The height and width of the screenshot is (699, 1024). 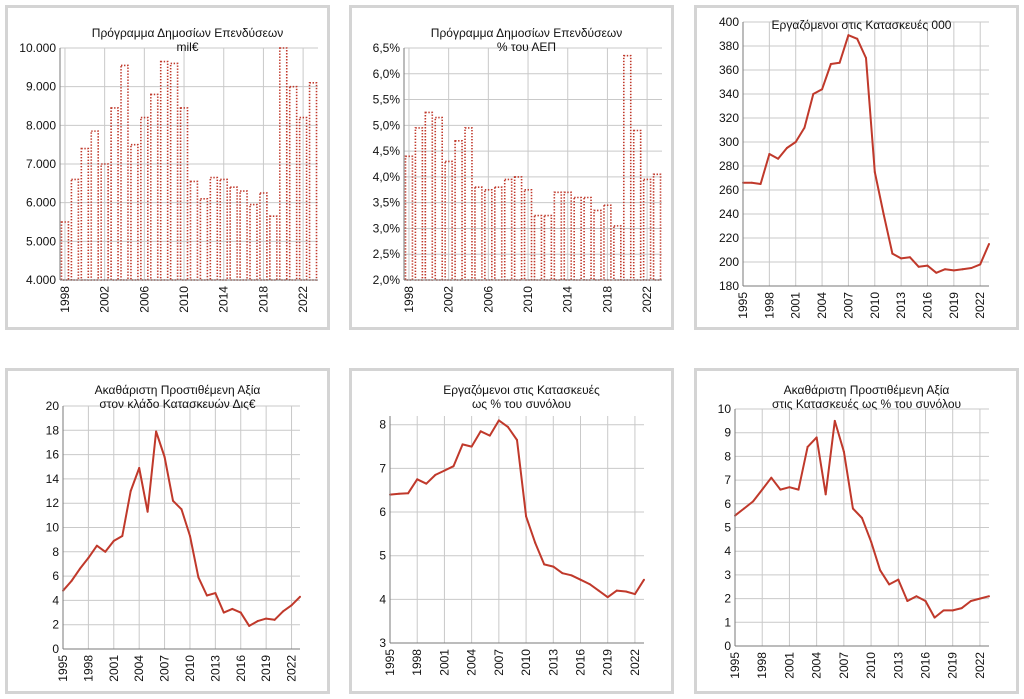 What do you see at coordinates (53, 479) in the screenshot?
I see `y-tick-label: 14` at bounding box center [53, 479].